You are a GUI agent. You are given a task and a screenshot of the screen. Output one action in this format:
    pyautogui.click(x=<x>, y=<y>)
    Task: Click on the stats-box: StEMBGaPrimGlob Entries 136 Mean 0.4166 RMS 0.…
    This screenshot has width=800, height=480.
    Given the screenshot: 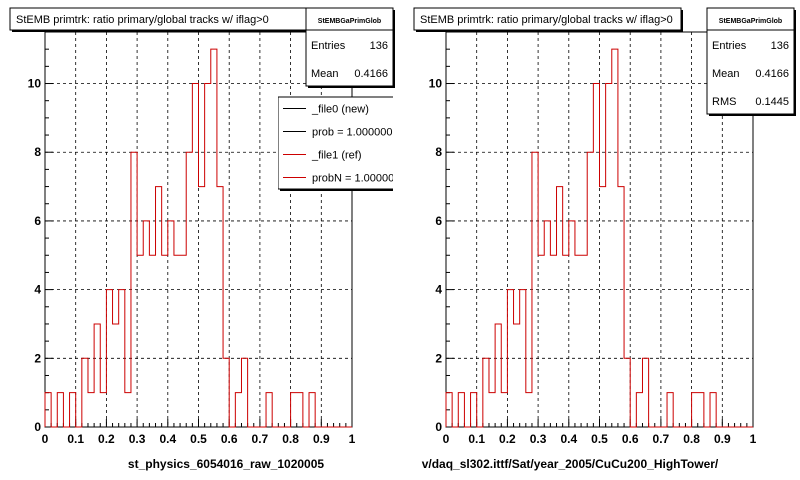 What is the action you would take?
    pyautogui.click(x=751, y=61)
    